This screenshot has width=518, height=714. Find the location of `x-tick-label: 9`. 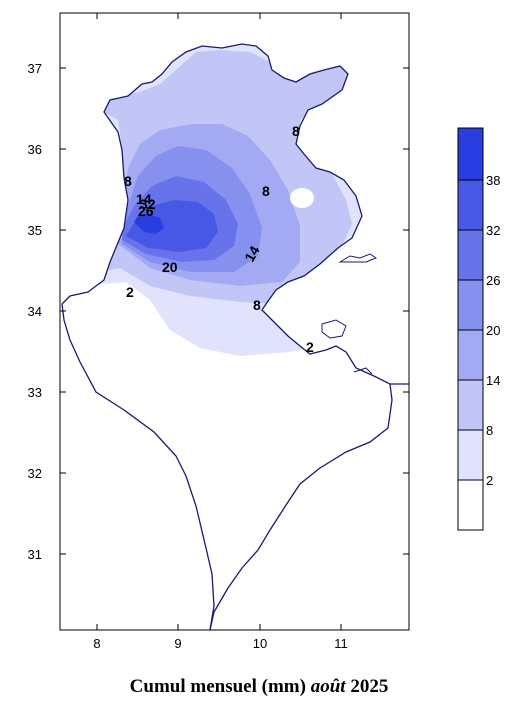

x-tick-label: 9 is located at coordinates (177, 643).